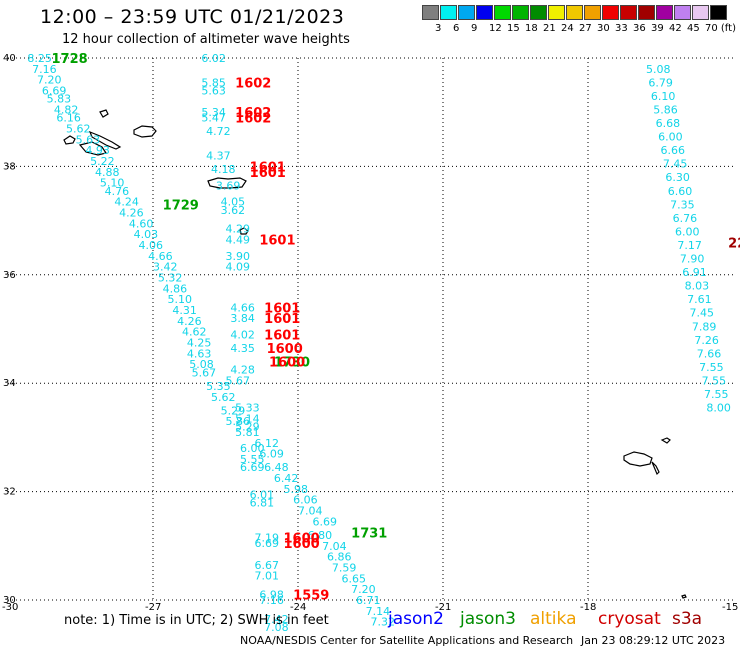 The width and height of the screenshot is (740, 650). Describe the element at coordinates (247, 432) in the screenshot. I see `wave-height-value: 5.81` at that location.